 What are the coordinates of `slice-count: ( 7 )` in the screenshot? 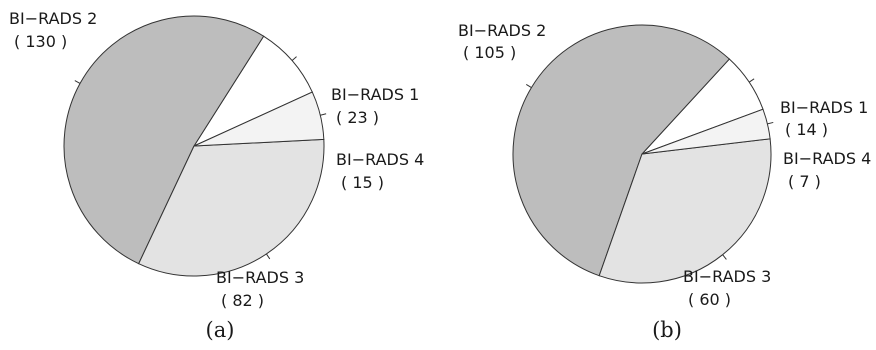 It's located at (804, 181).